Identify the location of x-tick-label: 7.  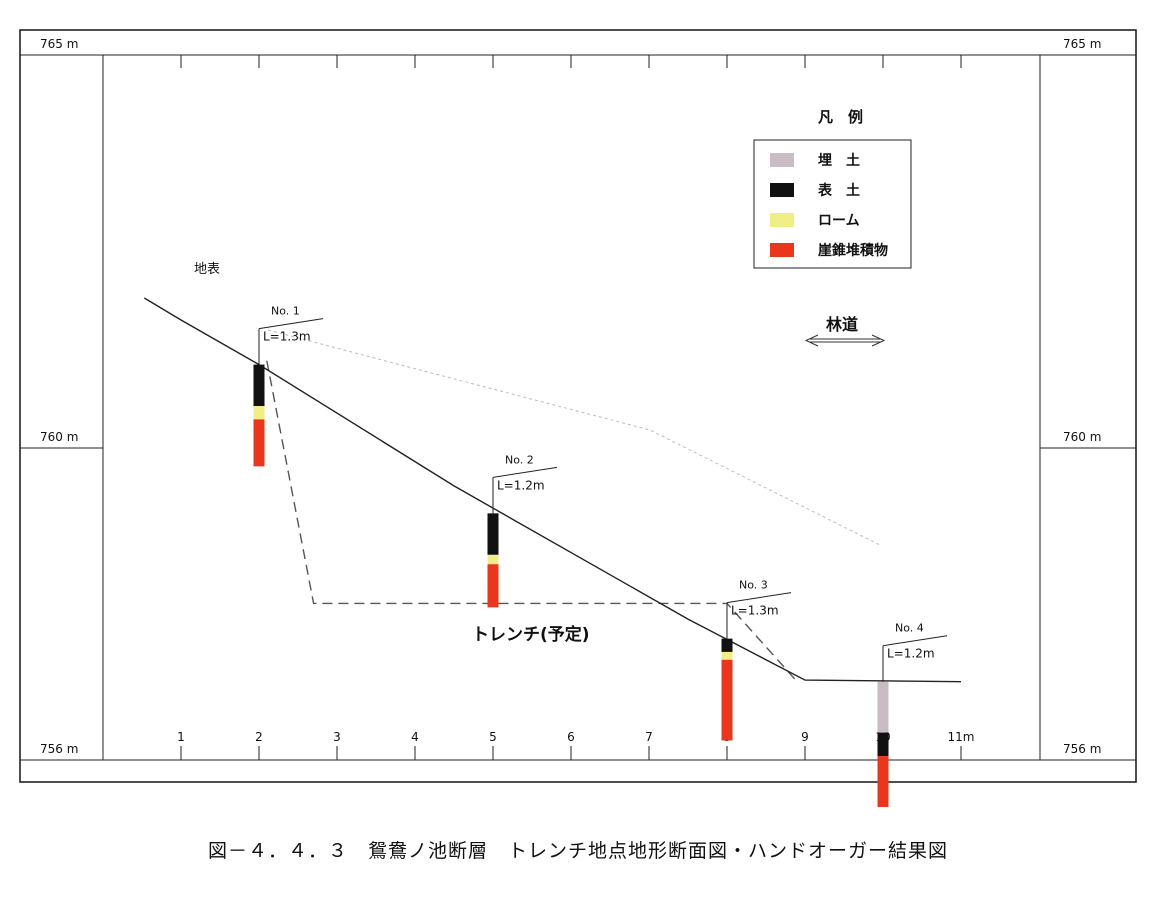
(649, 737).